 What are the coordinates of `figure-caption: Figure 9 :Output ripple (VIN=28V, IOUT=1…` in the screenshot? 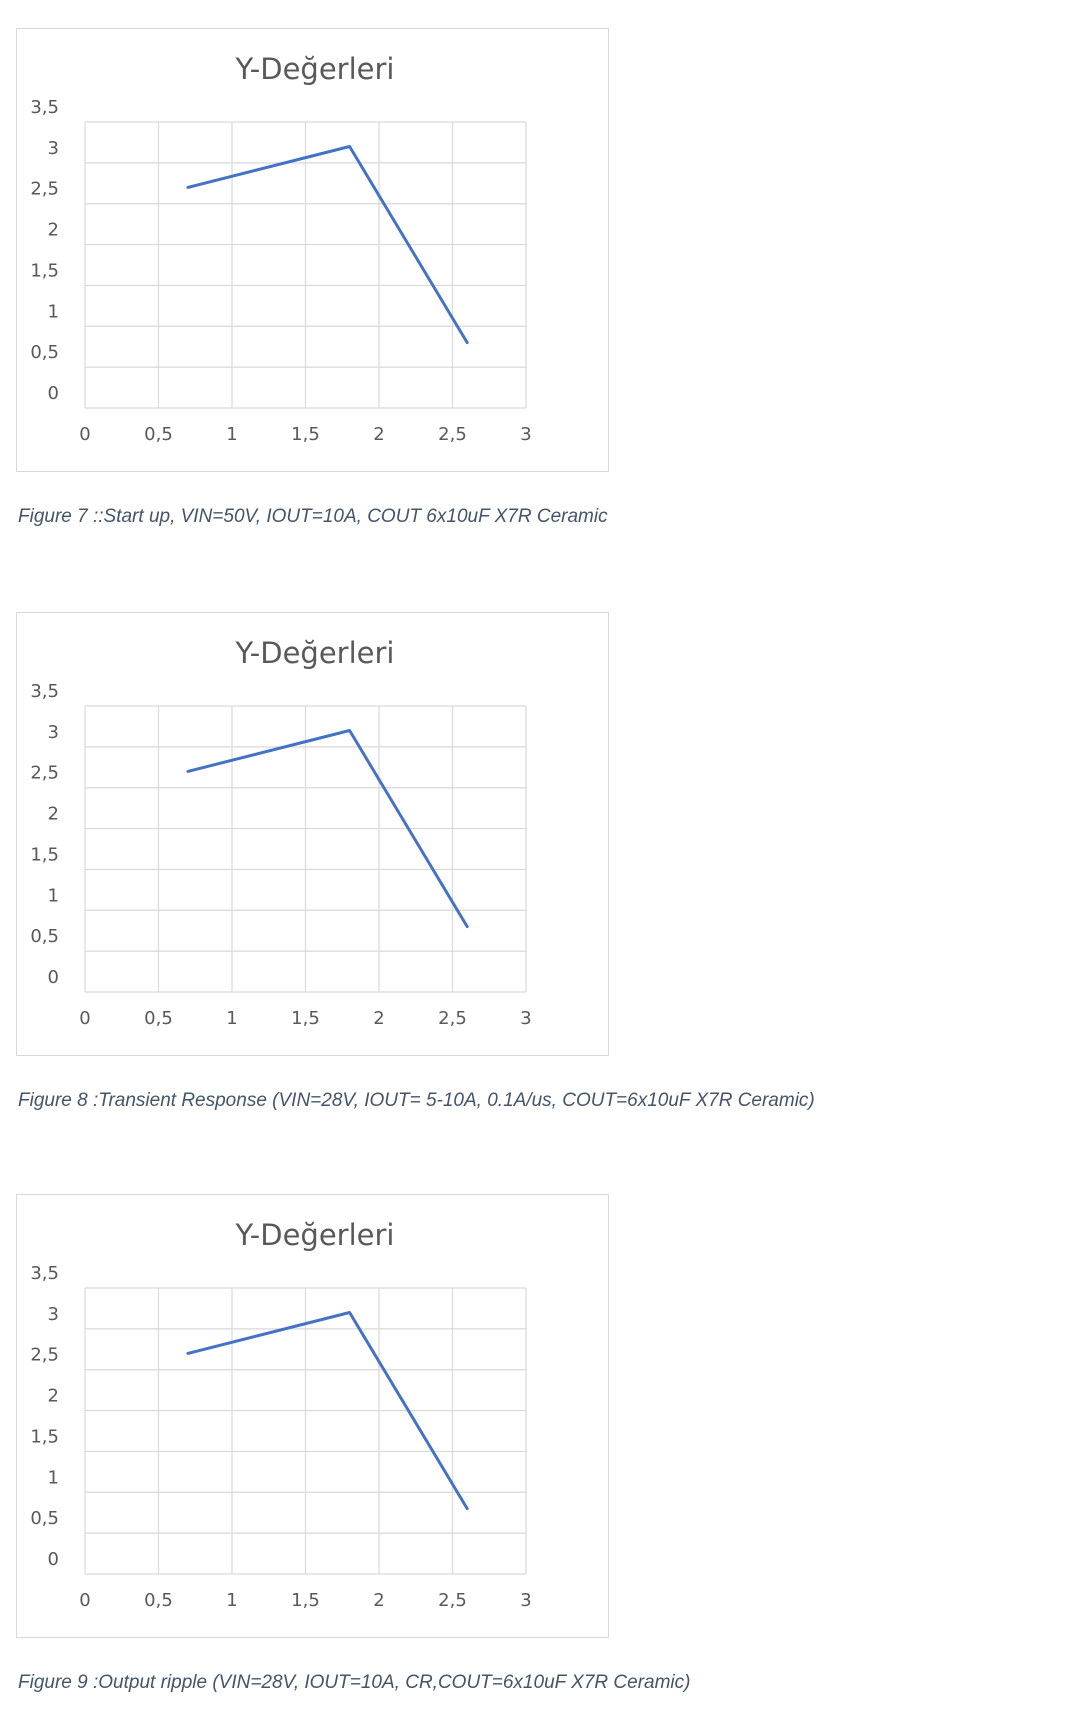 It's located at (354, 1682).